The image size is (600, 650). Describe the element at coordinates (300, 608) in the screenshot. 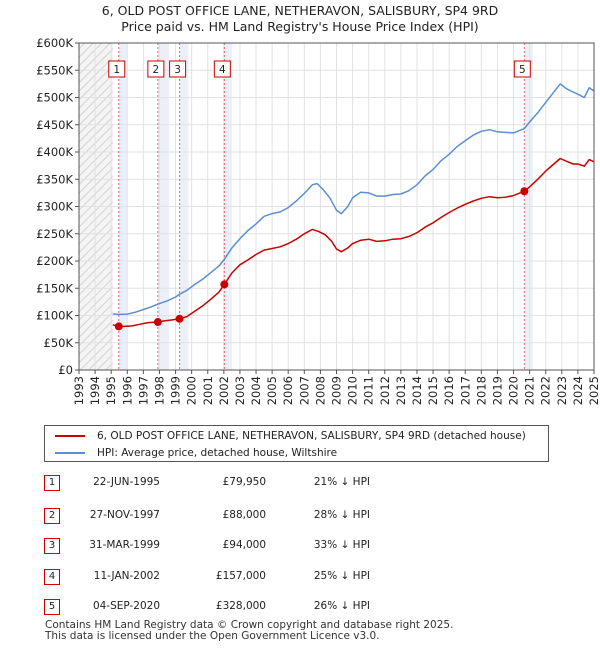

I see `table-row: 5 04-SEP-2020 £328,000 26% ↓ HPI` at that location.